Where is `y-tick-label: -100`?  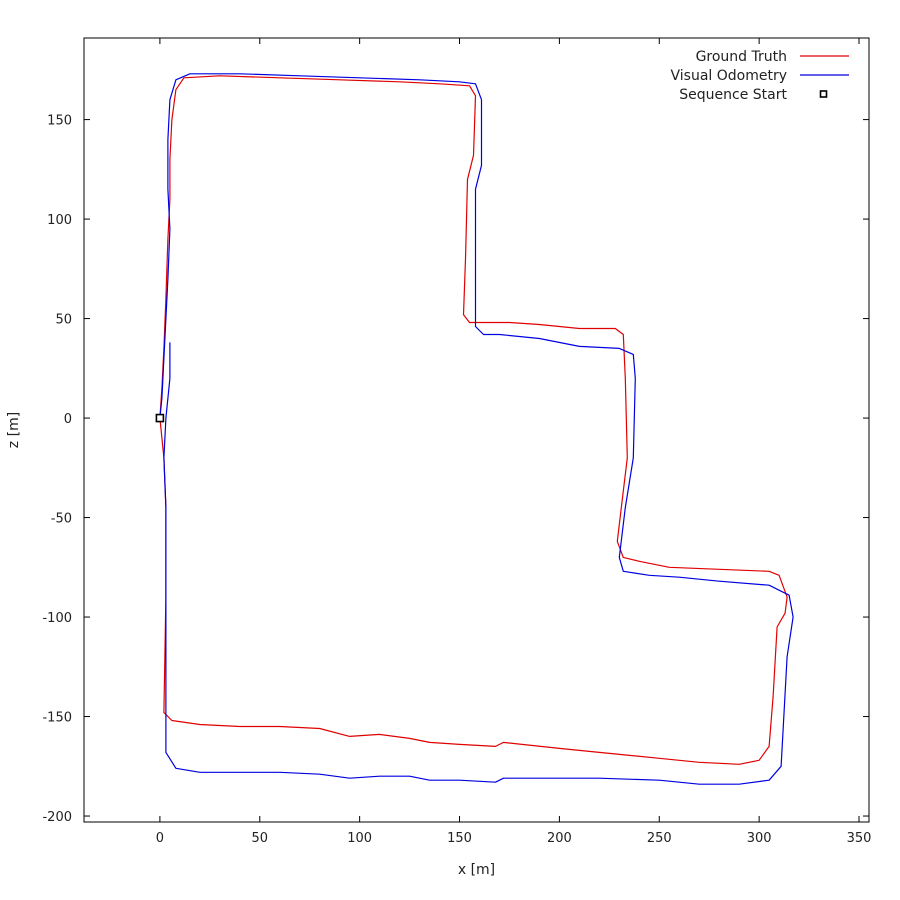 y-tick-label: -100 is located at coordinates (57, 618).